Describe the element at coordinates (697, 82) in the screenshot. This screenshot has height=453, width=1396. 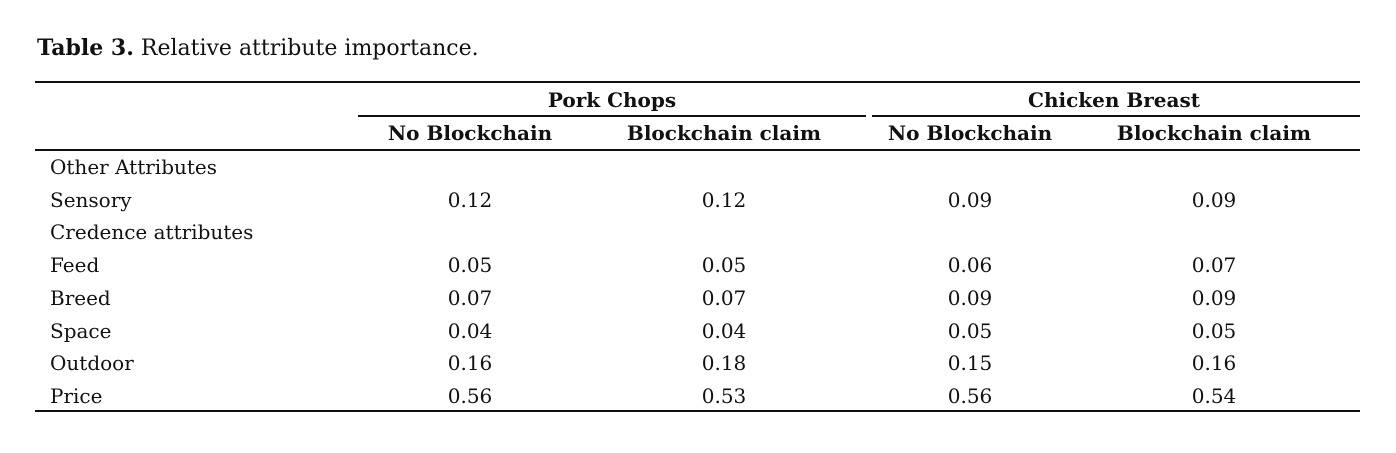
I see `top-rule` at that location.